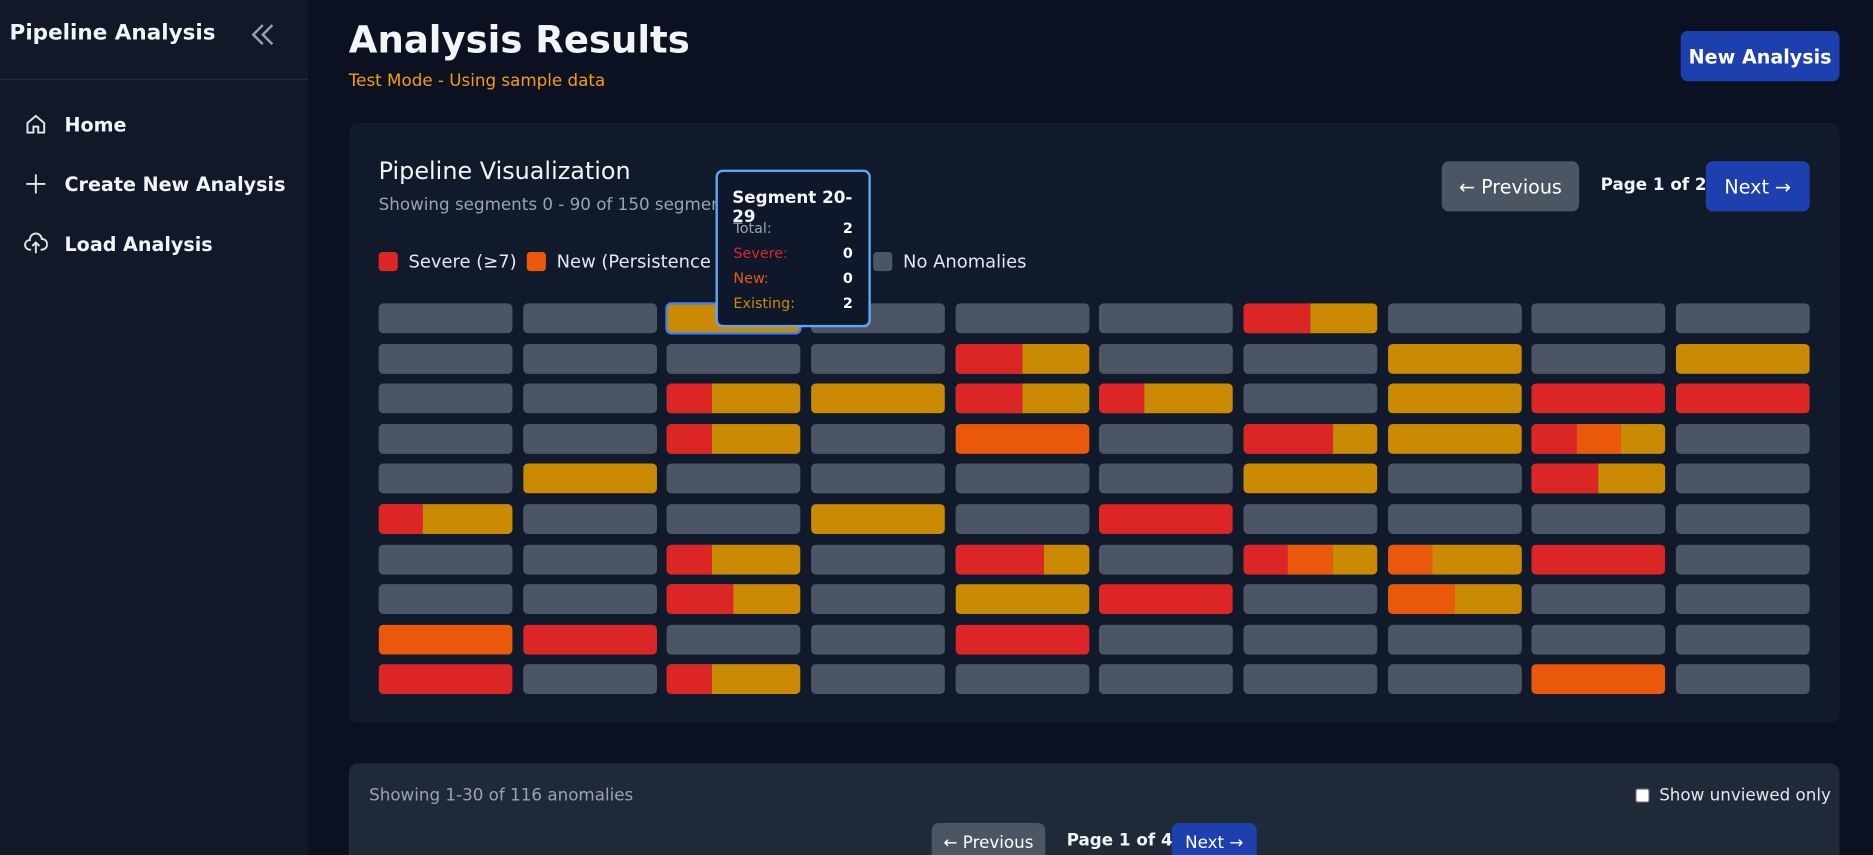 The image size is (1873, 855). I want to click on new-analysis-button: New Analysis, so click(1760, 56).